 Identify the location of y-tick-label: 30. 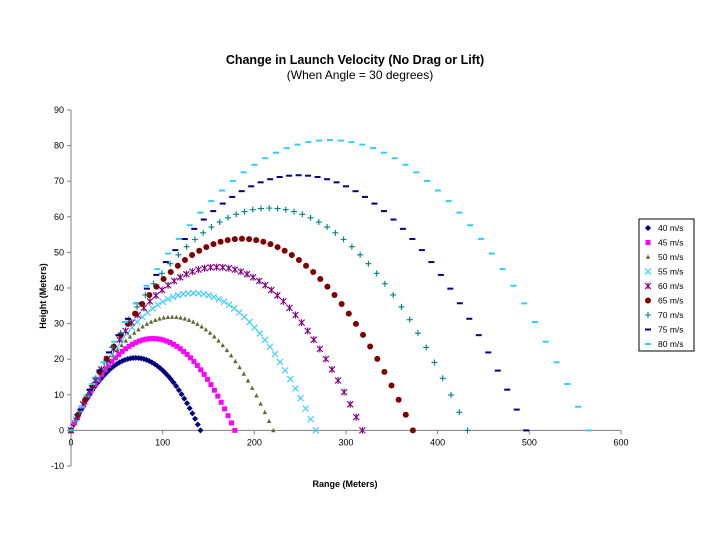
(59, 324).